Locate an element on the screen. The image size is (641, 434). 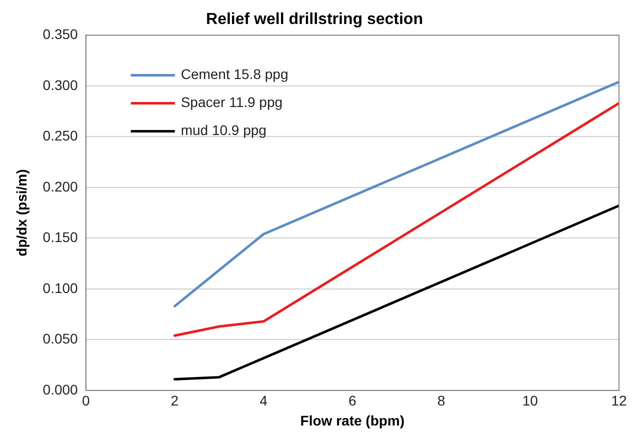
chart-title: Relief well drillstring section is located at coordinates (314, 19).